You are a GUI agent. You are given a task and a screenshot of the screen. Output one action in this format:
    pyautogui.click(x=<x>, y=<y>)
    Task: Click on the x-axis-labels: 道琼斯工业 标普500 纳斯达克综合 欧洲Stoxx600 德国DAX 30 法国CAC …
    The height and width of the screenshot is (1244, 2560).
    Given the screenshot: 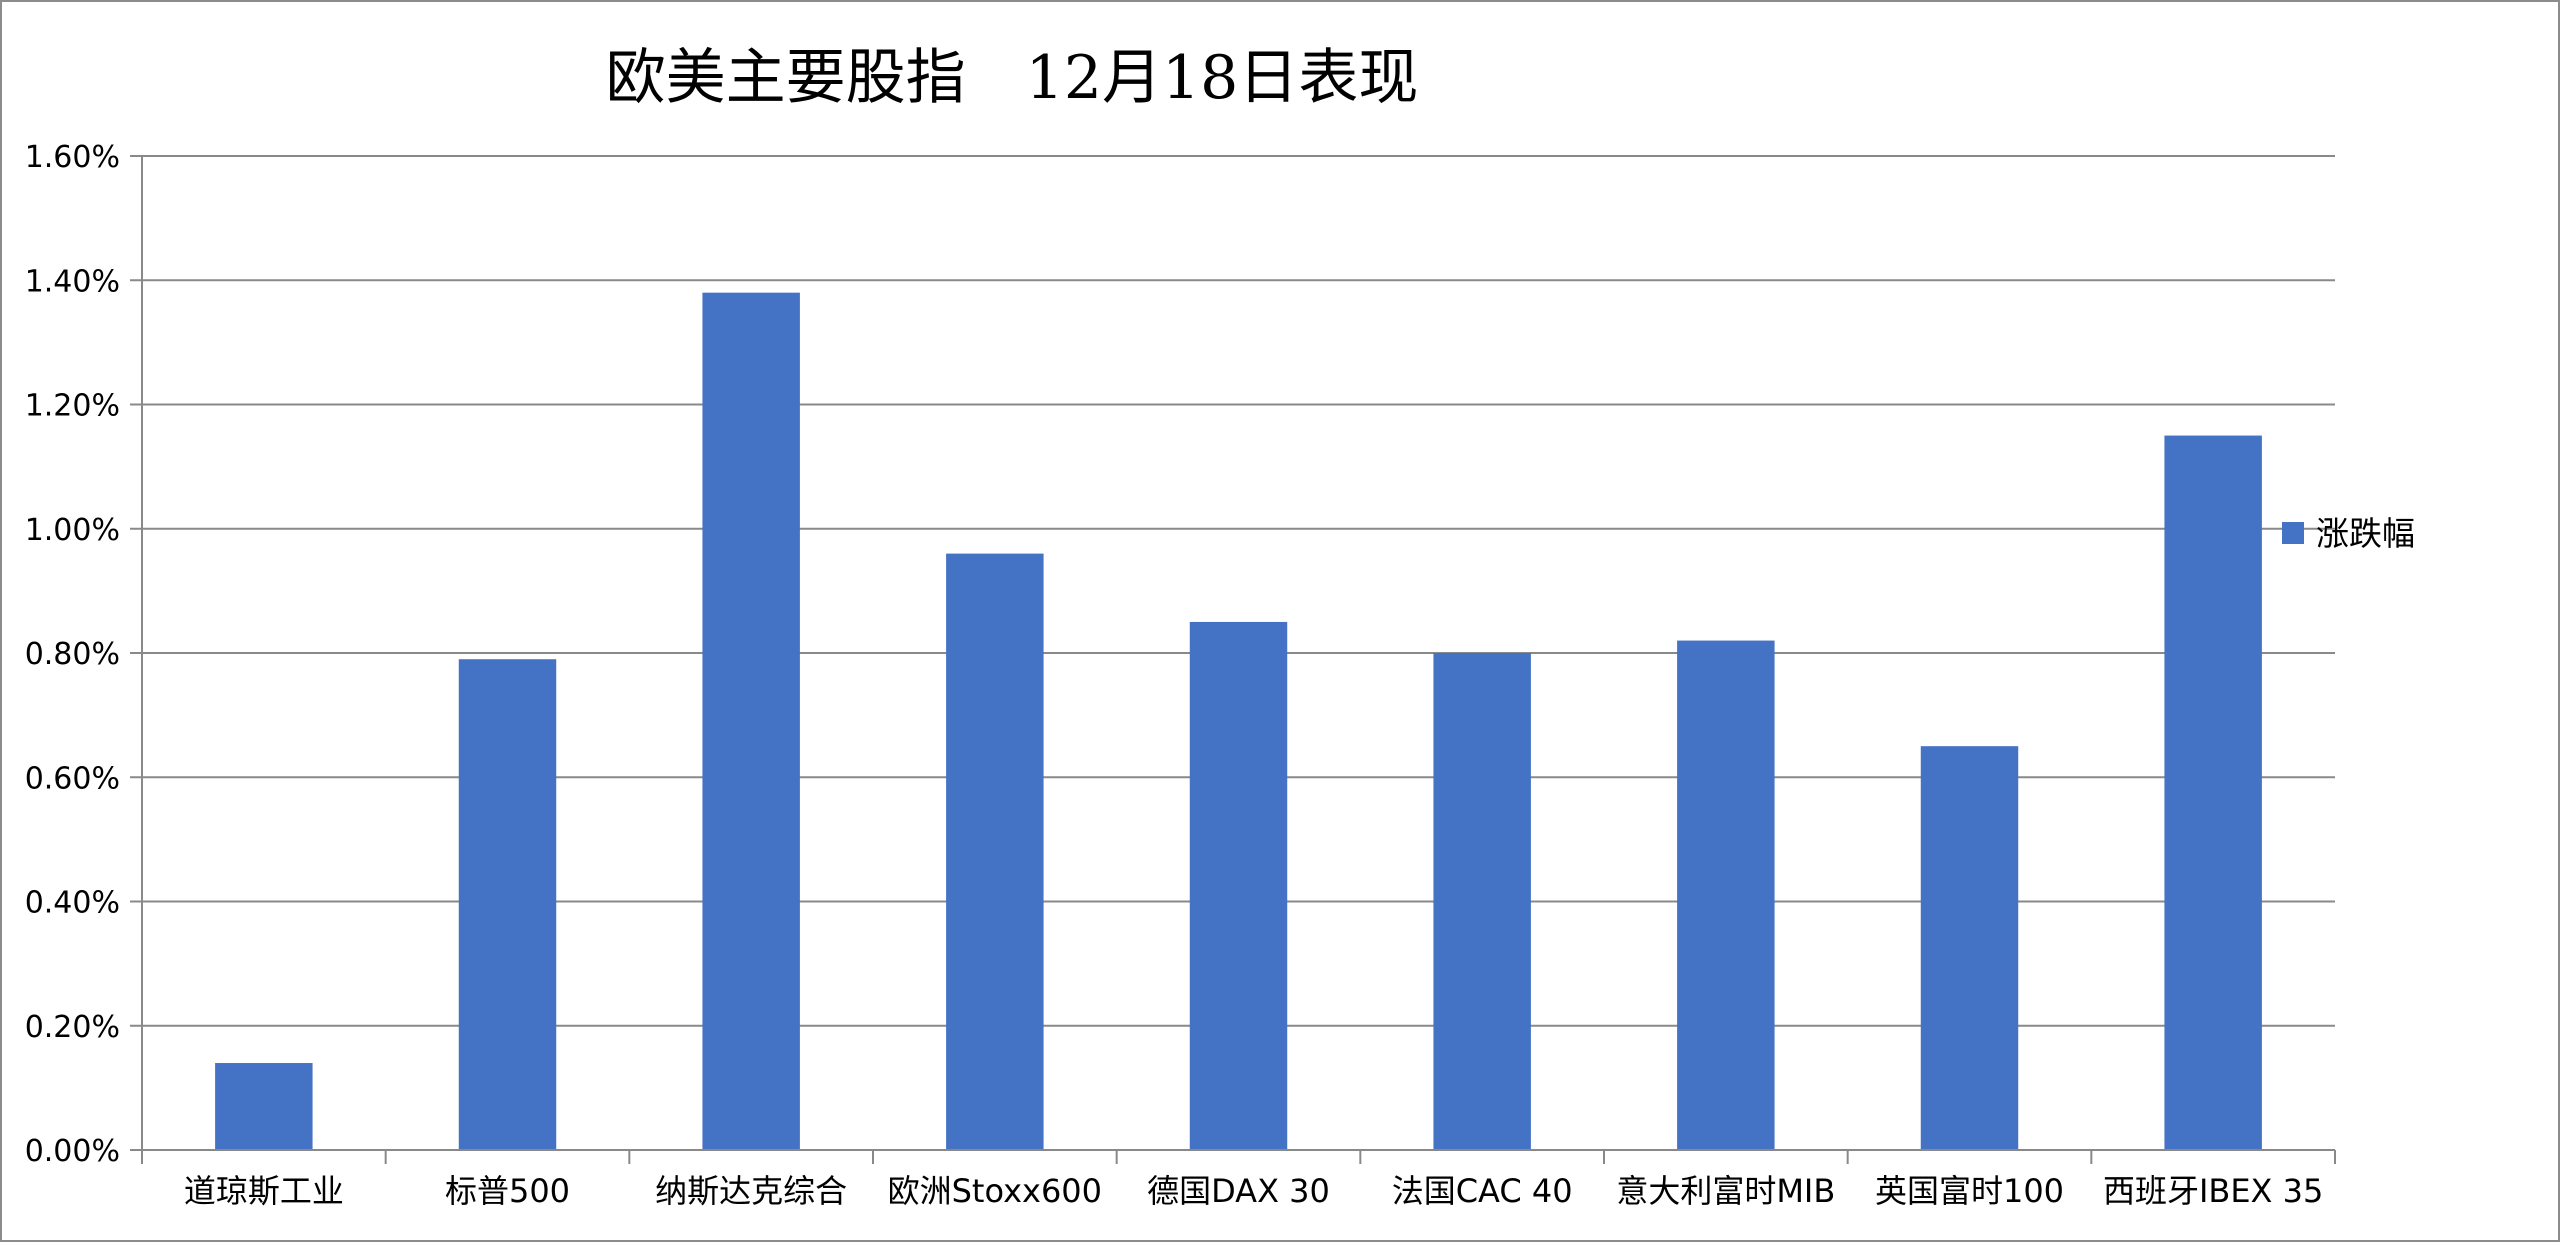 What is the action you would take?
    pyautogui.click(x=1254, y=1191)
    